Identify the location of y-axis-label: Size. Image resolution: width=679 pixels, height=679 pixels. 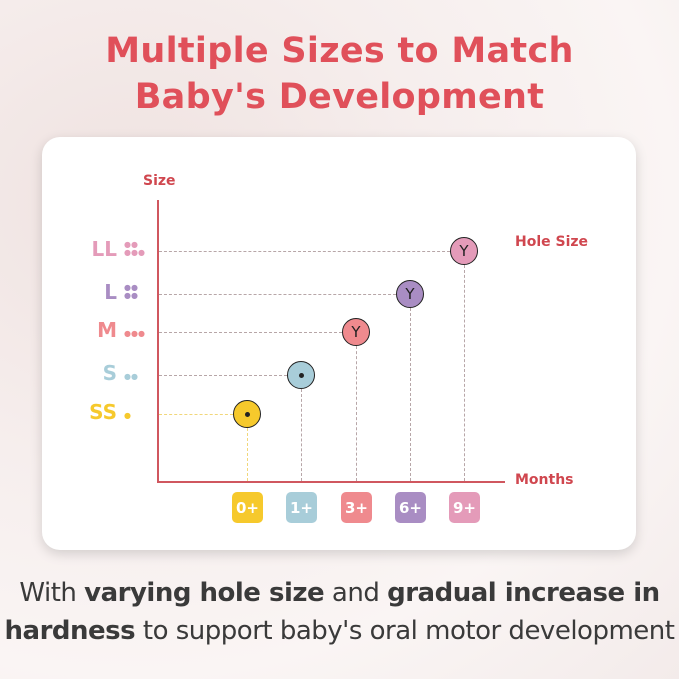
(159, 181).